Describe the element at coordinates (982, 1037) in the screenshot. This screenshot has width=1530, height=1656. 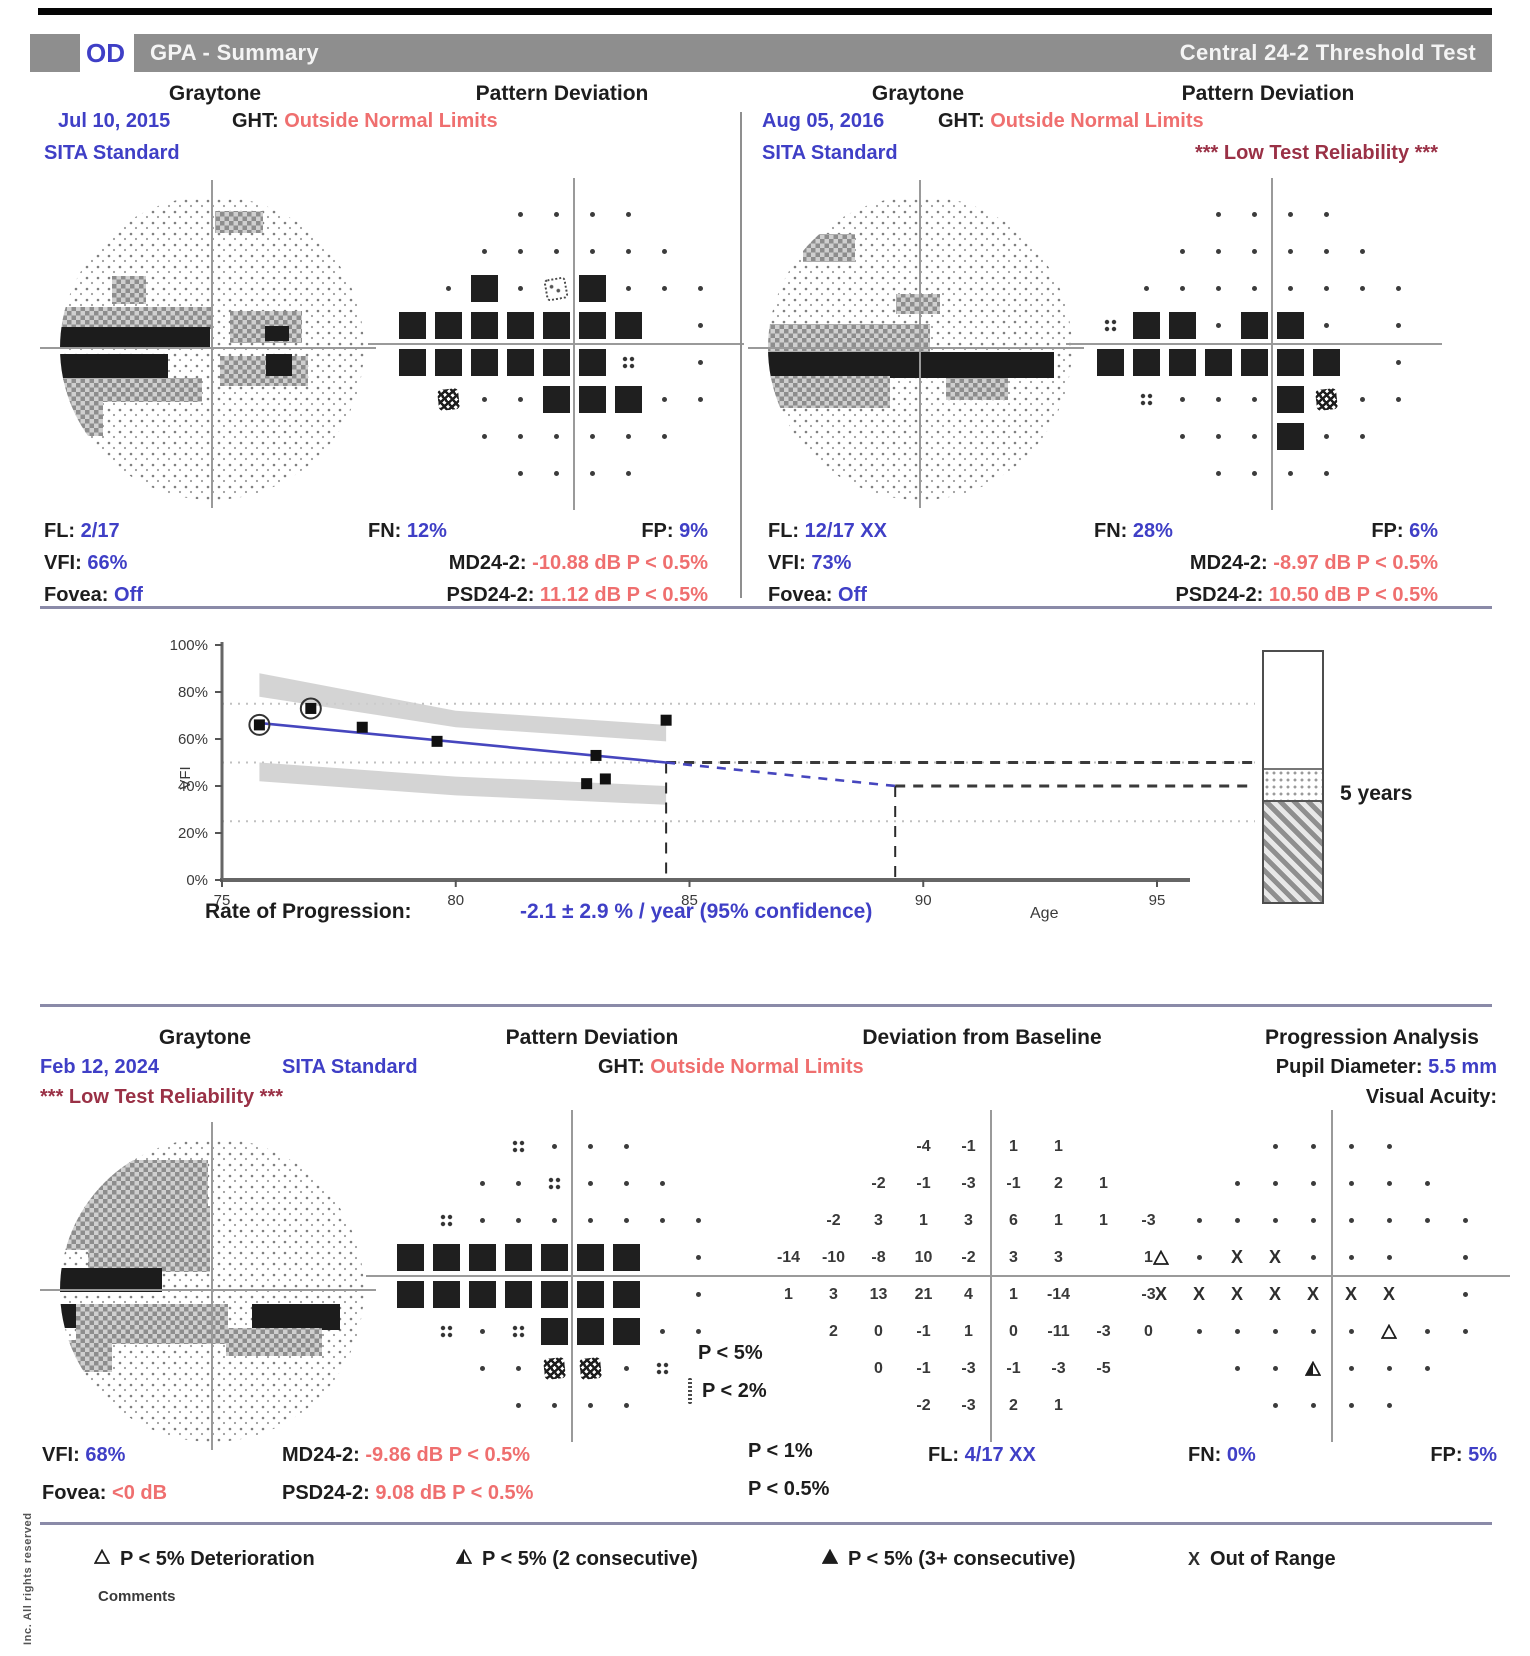
I see `column-header-deviation-baseline: Deviation from Baseline` at that location.